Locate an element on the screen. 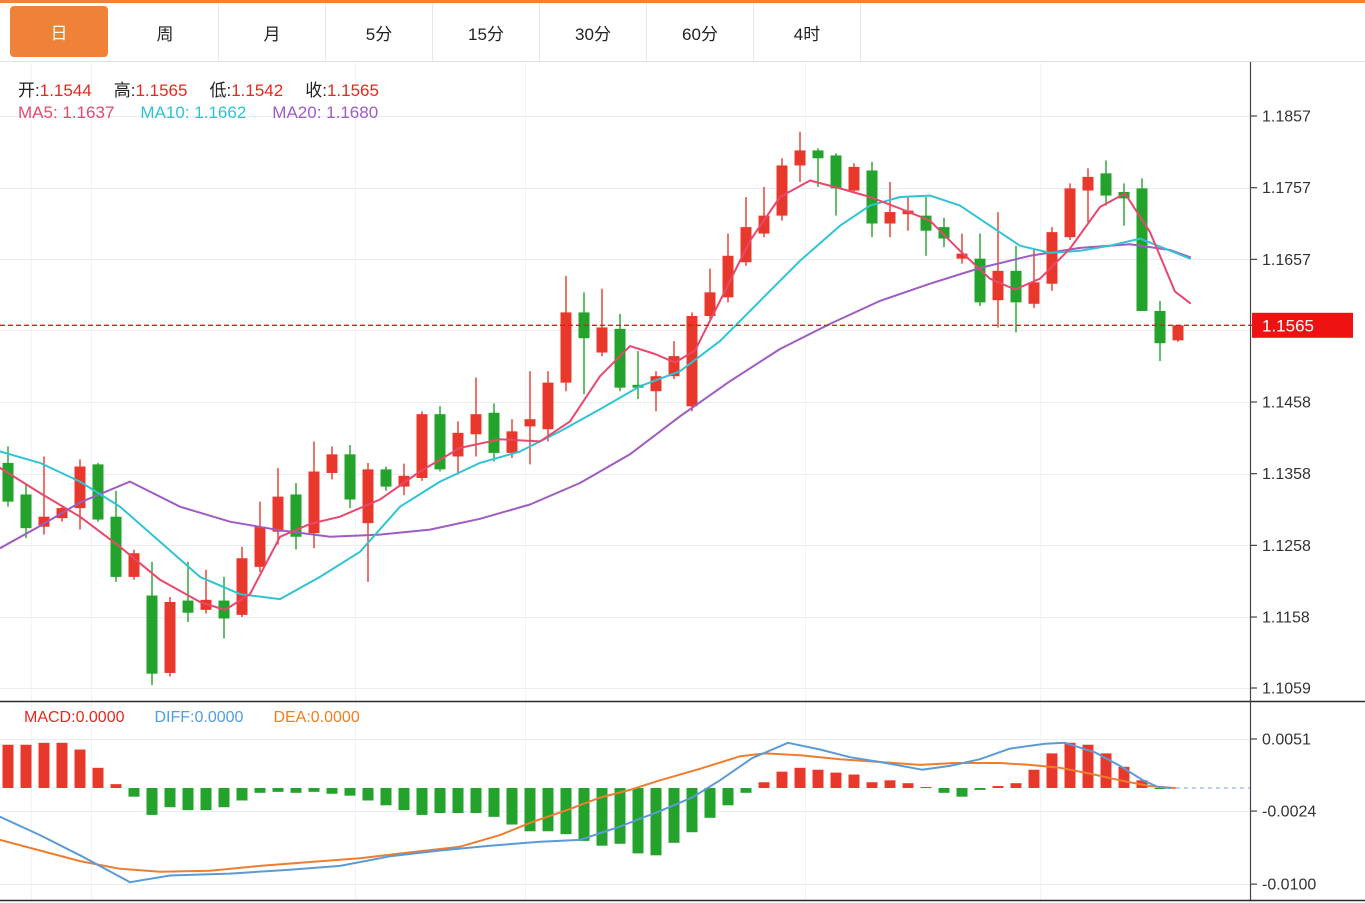 The width and height of the screenshot is (1365, 903). interval-tabbar: 日周月 5分 15分 30分 60分 4时 is located at coordinates (682, 31).